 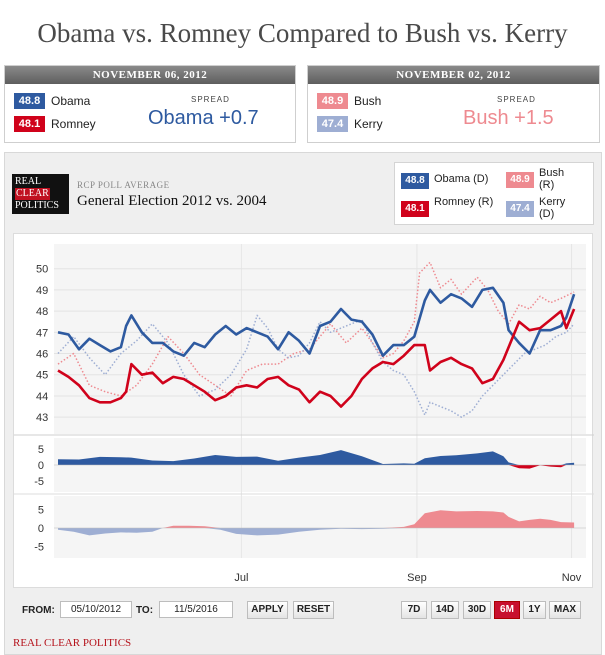 I want to click on value-badge: 47.4, so click(x=332, y=124).